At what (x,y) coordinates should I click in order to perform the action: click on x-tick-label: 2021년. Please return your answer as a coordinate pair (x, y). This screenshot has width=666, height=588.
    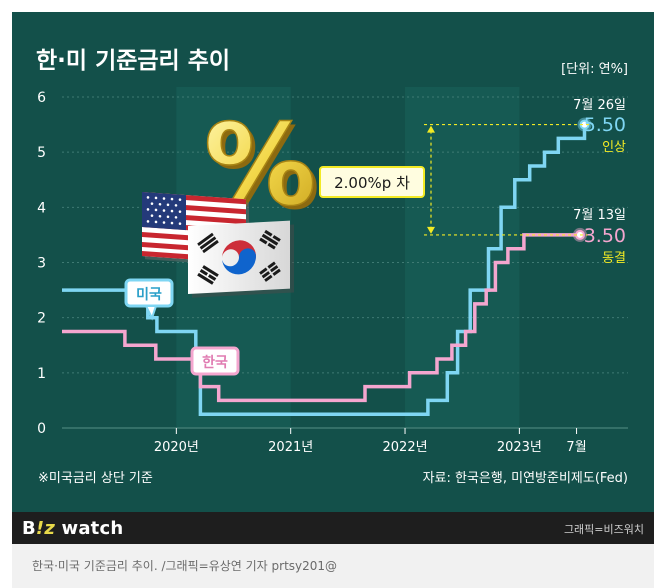
    Looking at the image, I should click on (290, 447).